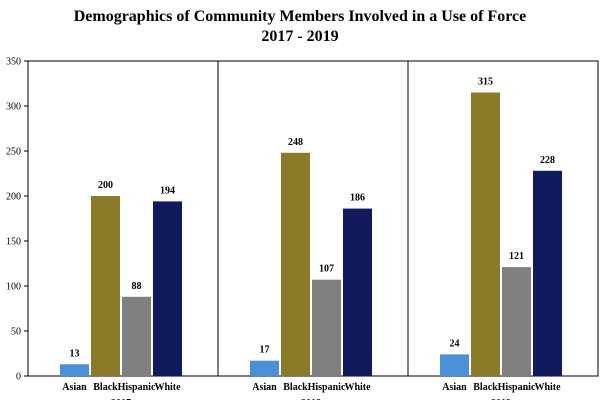  Describe the element at coordinates (121, 399) in the screenshot. I see `panel-label: 2017` at that location.